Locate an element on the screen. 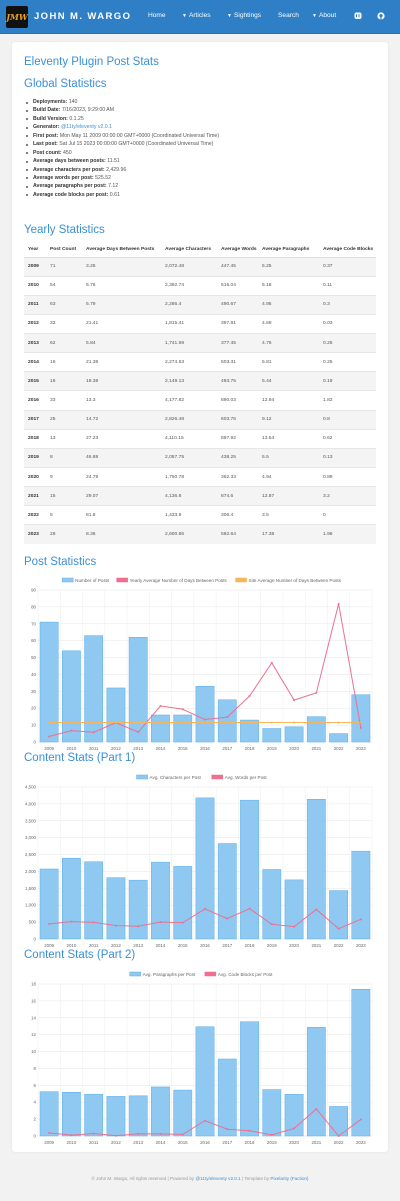 The height and width of the screenshot is (1201, 400). chevron-down-icon: ▼ is located at coordinates (184, 16).